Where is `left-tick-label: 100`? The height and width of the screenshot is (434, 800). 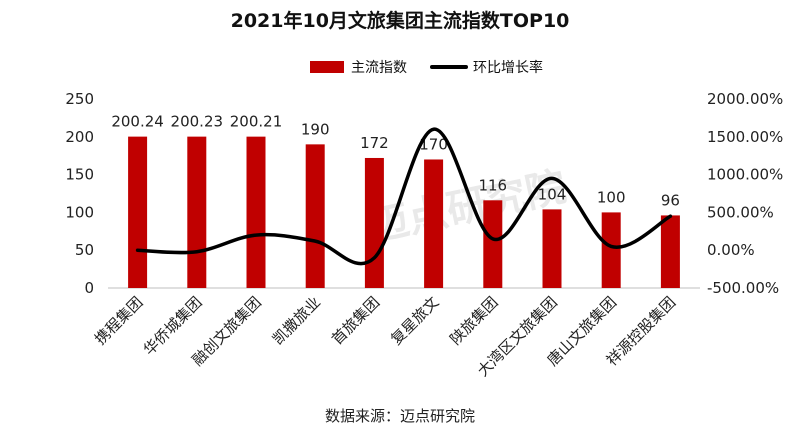
left-tick-label: 100 is located at coordinates (79, 212).